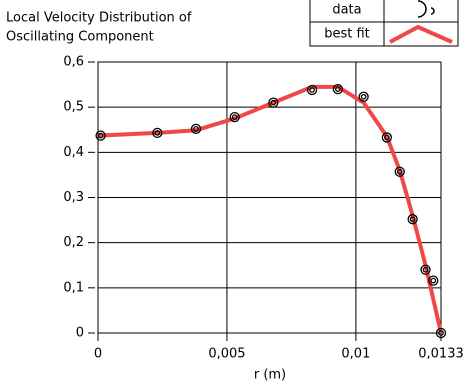  Describe the element at coordinates (80, 37) in the screenshot. I see `chart-title: Oscillating Component` at that location.